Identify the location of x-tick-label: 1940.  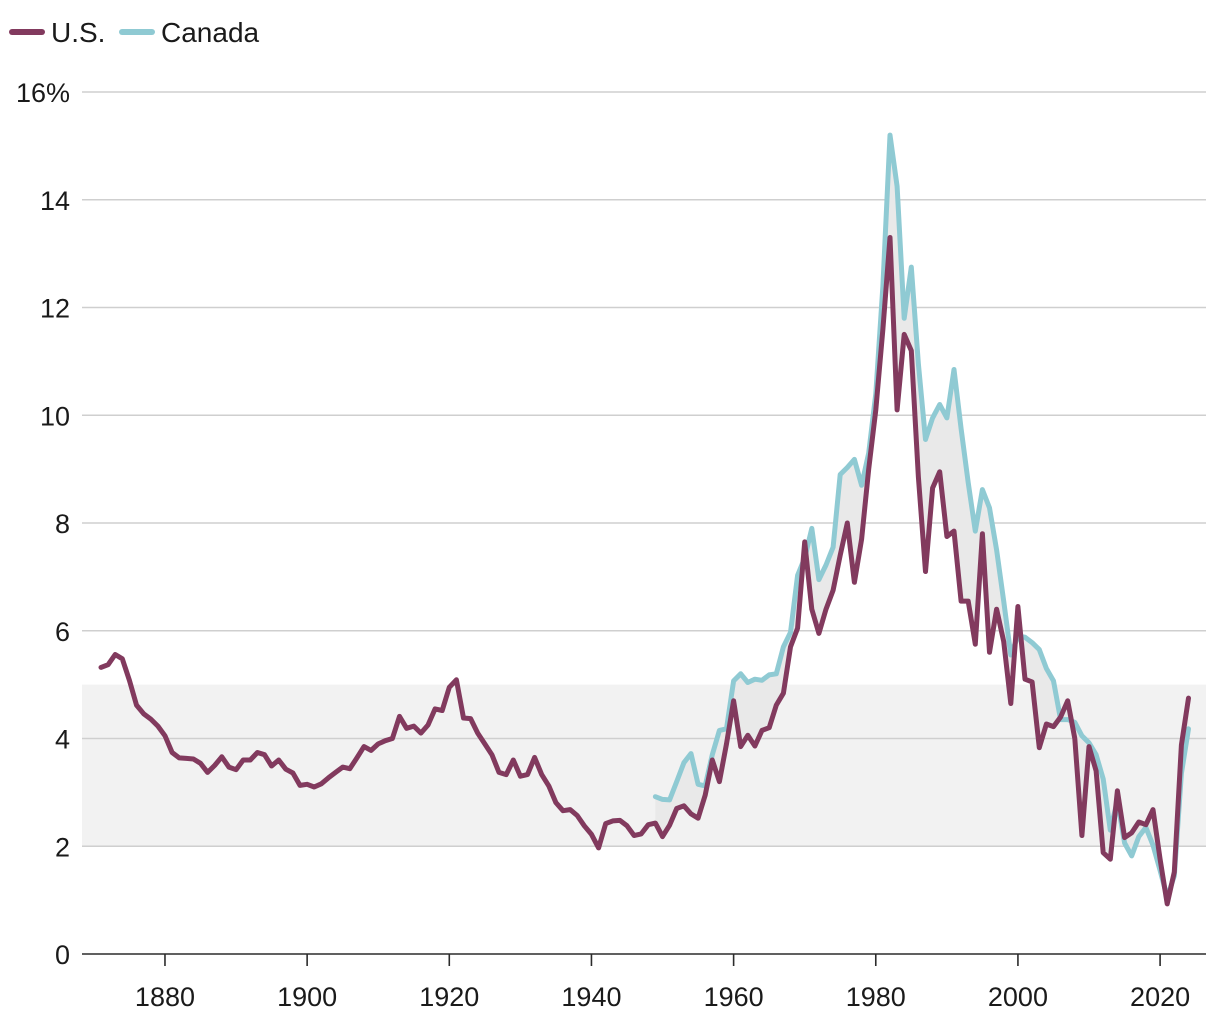
(591, 997).